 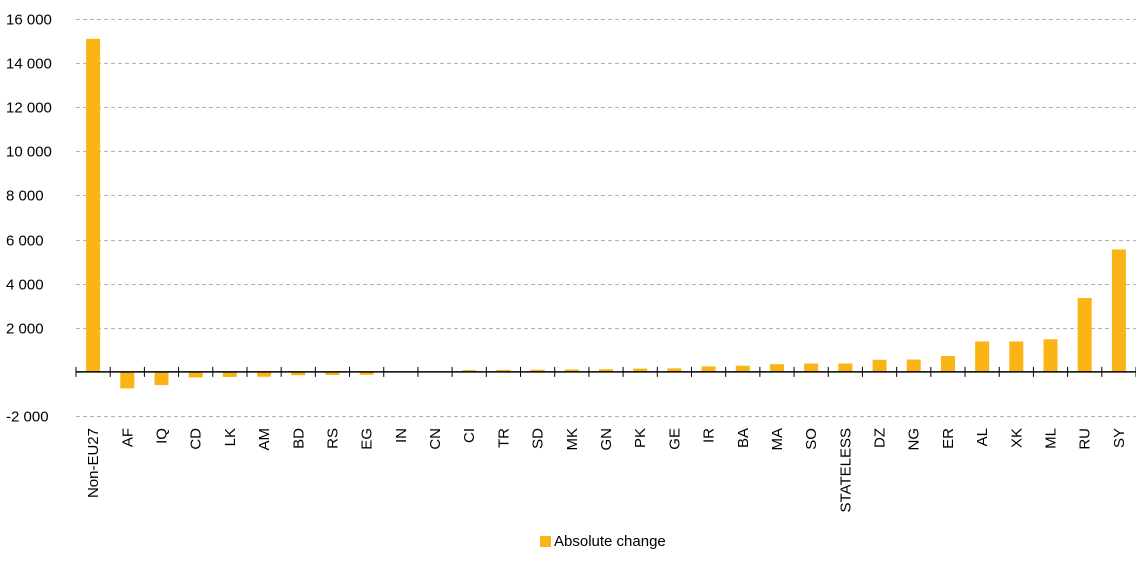 What do you see at coordinates (27, 417) in the screenshot?
I see `y-tick-label: -2 000` at bounding box center [27, 417].